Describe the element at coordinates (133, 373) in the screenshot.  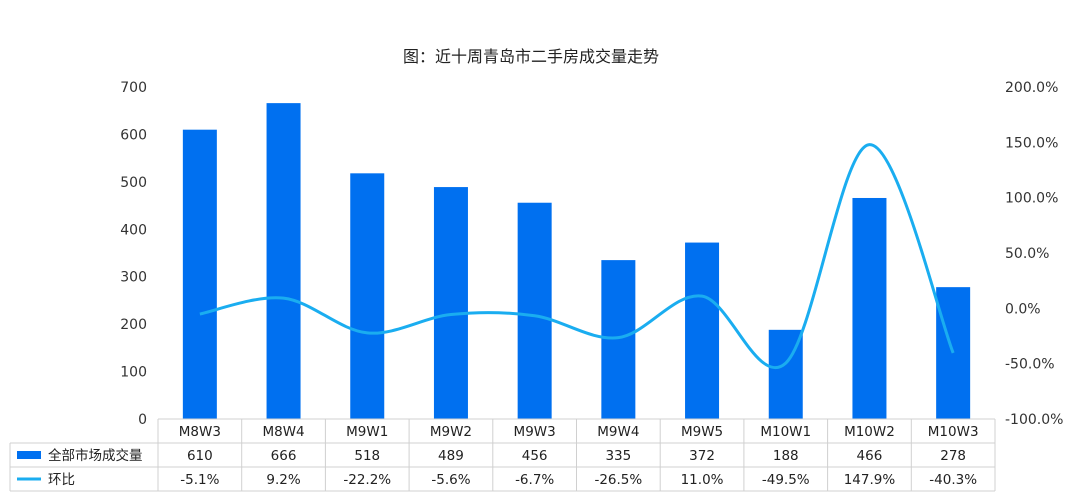
I see `y-left-tick-label: 100` at that location.